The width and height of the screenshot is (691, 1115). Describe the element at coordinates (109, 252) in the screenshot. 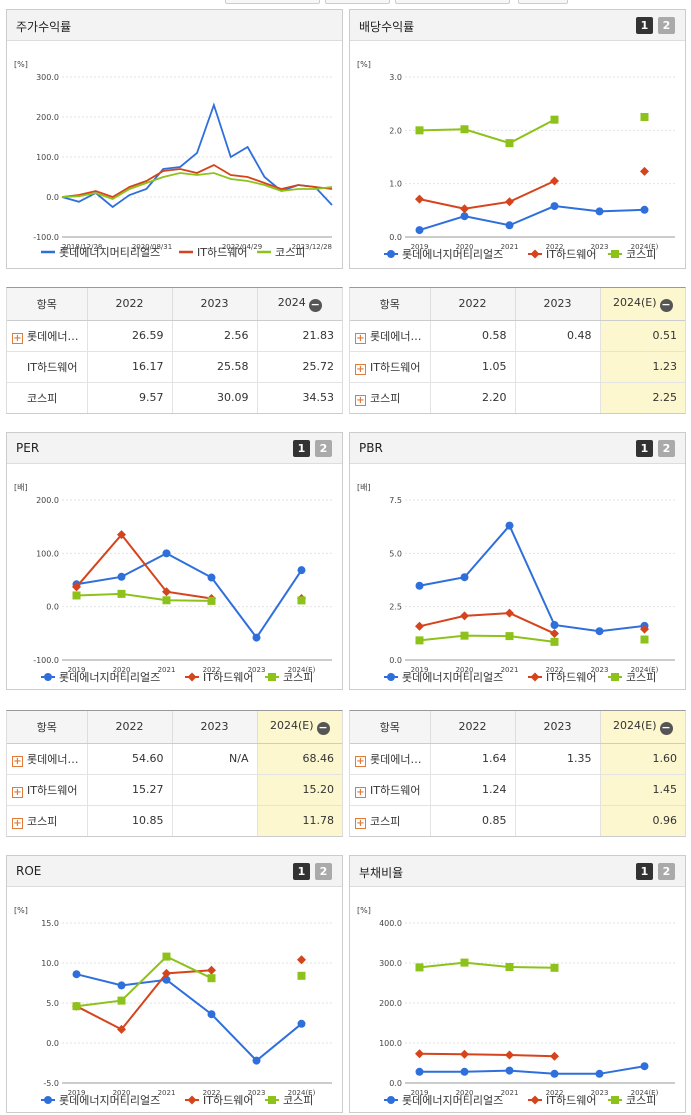

I see `legend-label: 롯데에너지머티리얼즈` at that location.